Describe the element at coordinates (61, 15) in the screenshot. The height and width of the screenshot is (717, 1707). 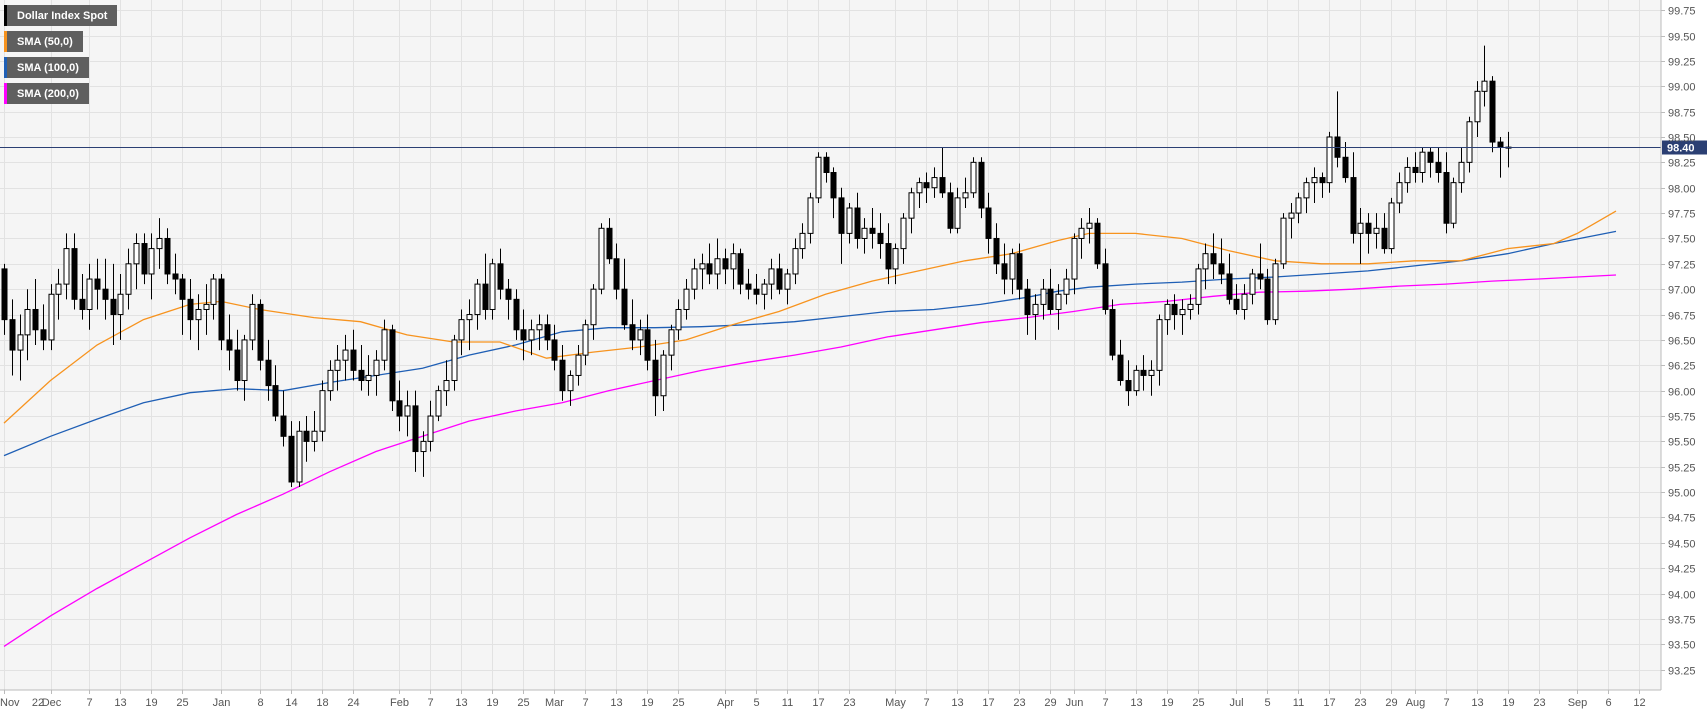
I see `legend-item-dollar-index: Dollar Index Spot` at that location.